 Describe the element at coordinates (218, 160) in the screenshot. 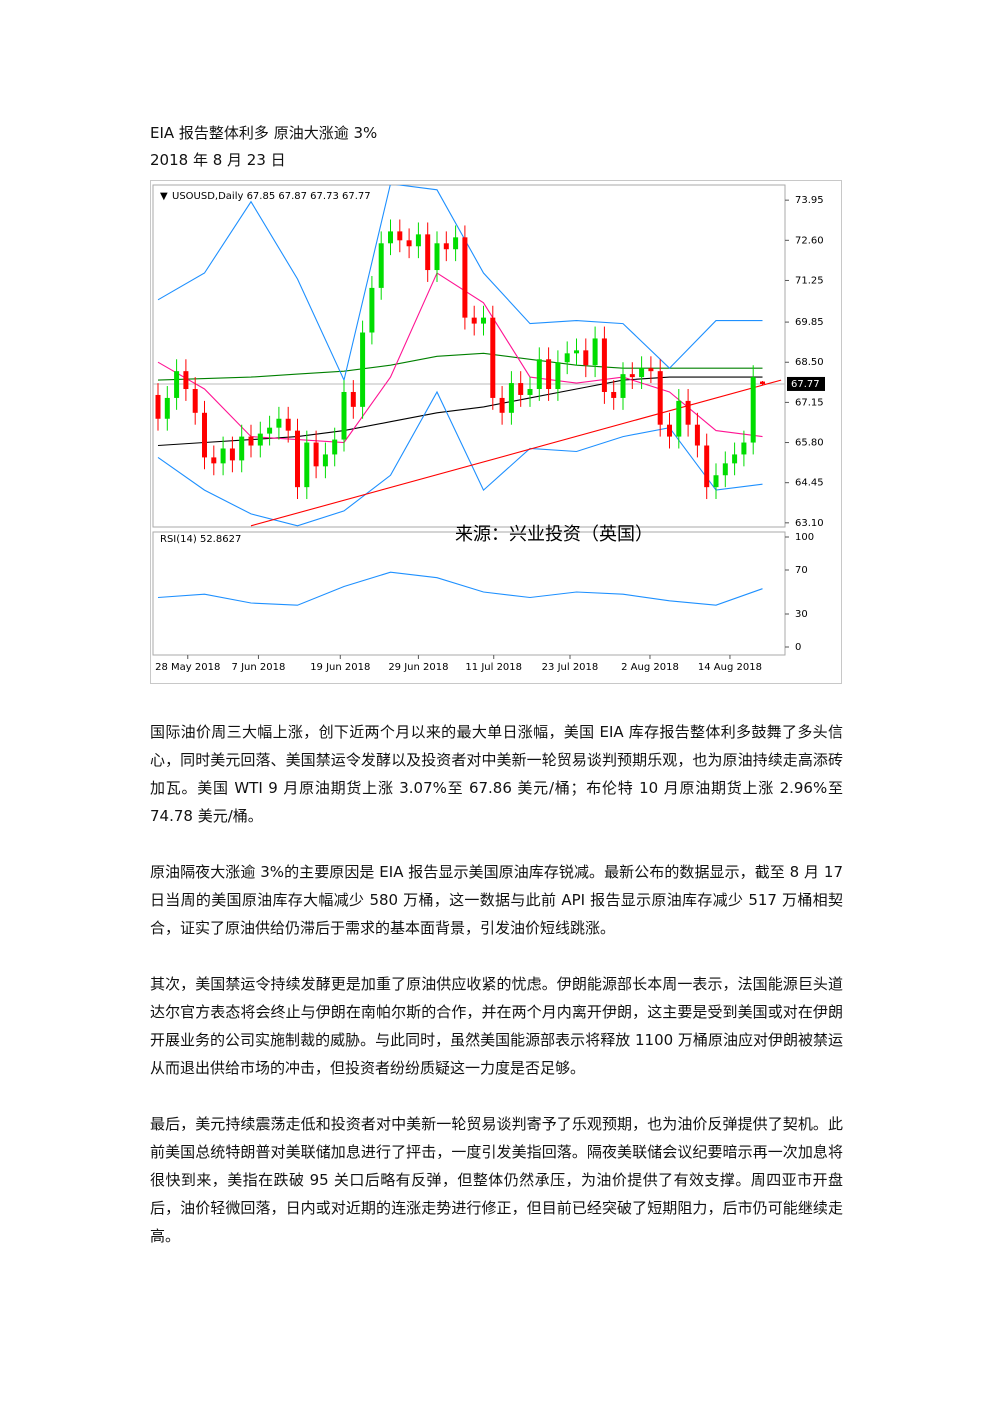

I see `date: 2018 年 8 月 23 日` at that location.